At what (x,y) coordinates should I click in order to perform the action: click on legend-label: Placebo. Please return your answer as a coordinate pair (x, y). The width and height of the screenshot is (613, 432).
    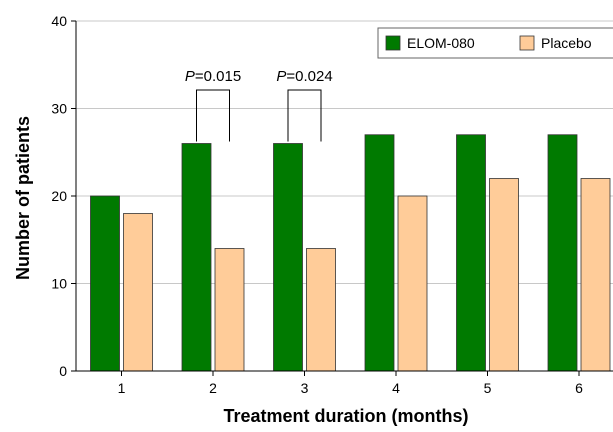
    Looking at the image, I should click on (566, 43).